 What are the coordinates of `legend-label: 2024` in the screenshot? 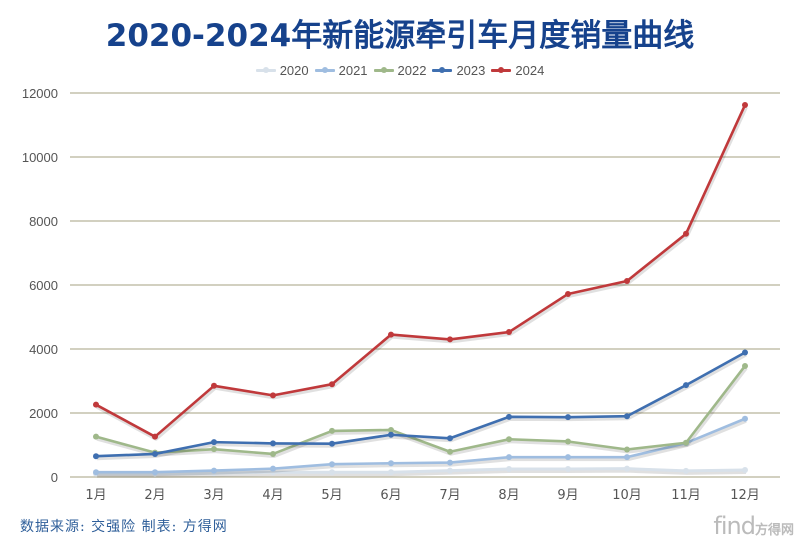 It's located at (530, 70).